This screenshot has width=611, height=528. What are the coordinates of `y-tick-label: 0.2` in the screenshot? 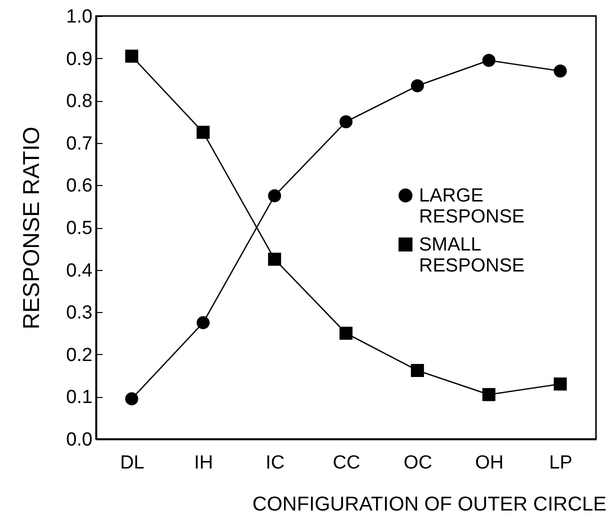 It's located at (79, 355).